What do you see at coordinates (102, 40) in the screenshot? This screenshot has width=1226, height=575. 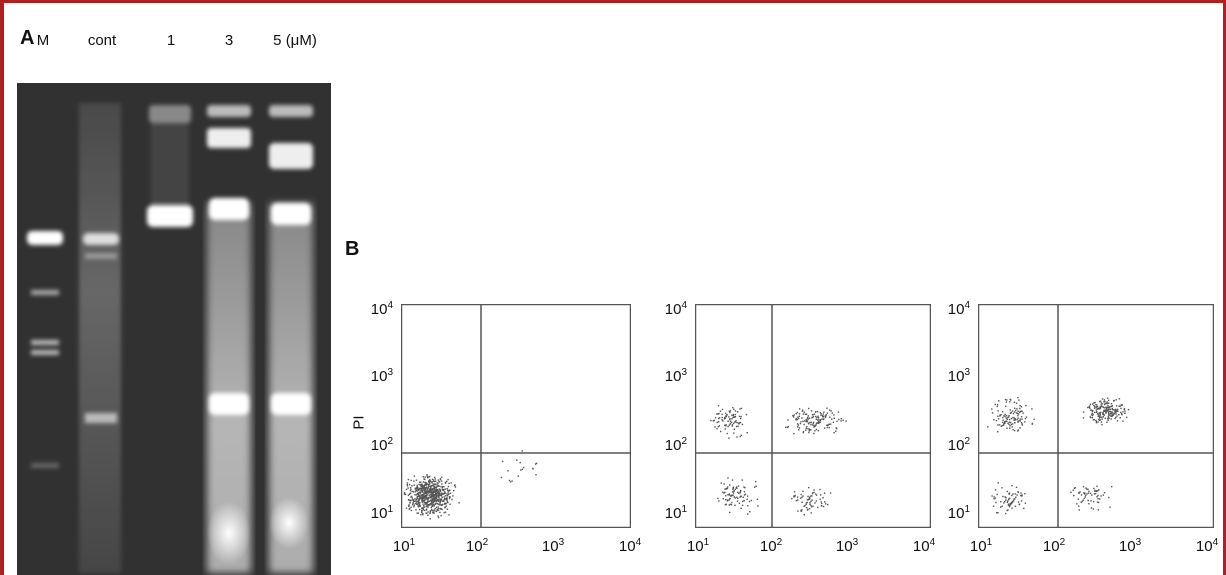 I see `lane-label-cont: cont` at bounding box center [102, 40].